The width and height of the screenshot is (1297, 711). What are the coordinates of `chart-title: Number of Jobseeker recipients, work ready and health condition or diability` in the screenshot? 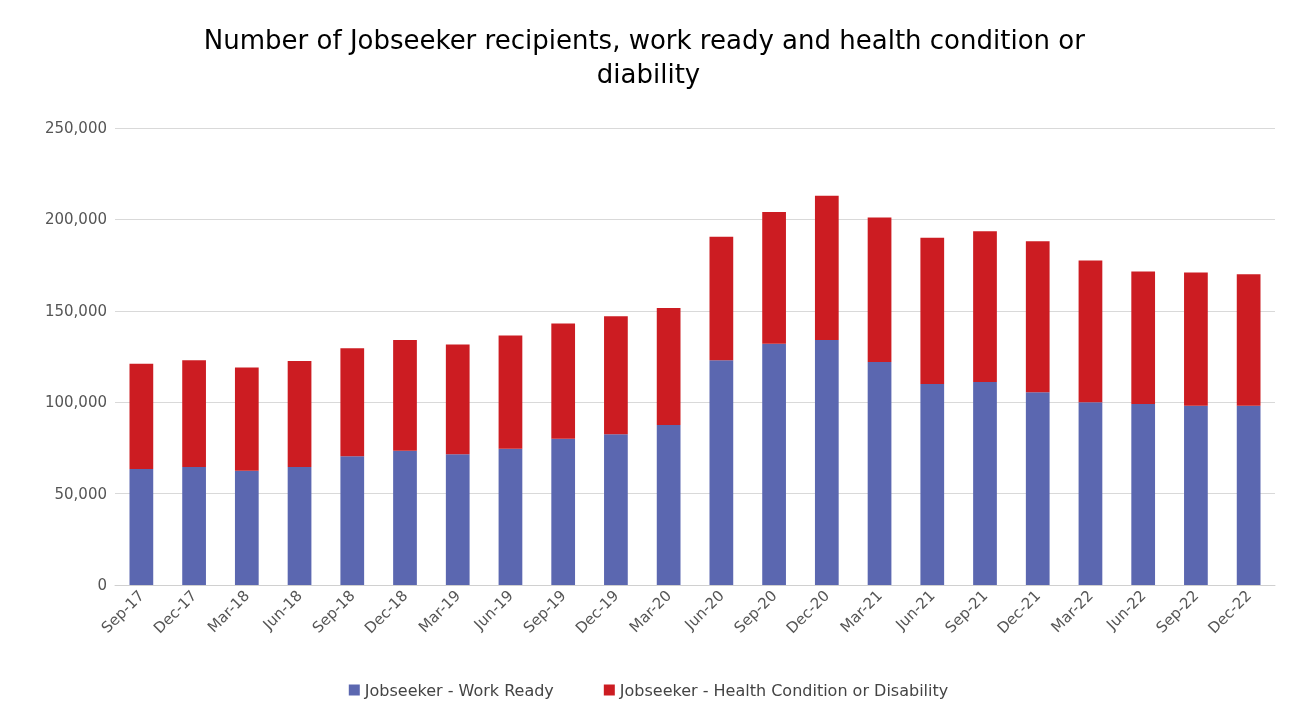 It's located at (648, 57).